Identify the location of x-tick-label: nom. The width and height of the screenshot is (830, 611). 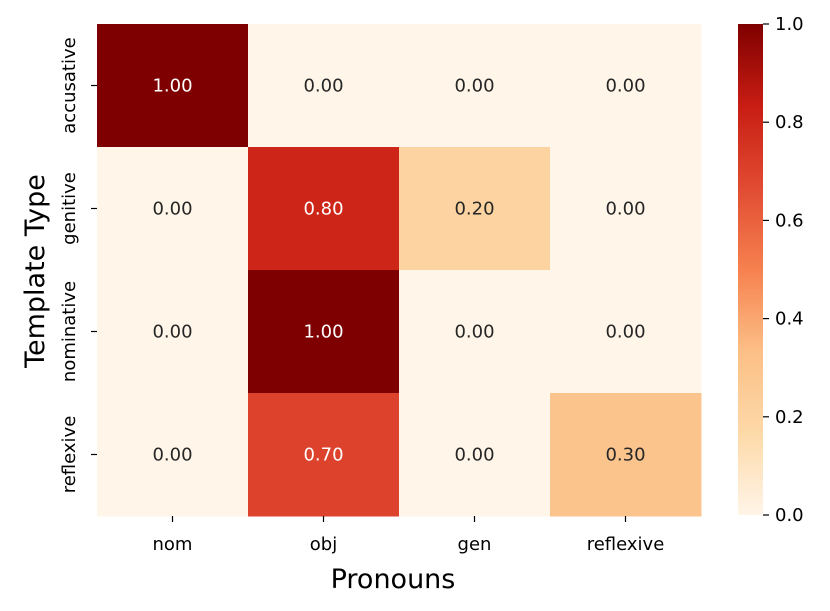
(173, 544).